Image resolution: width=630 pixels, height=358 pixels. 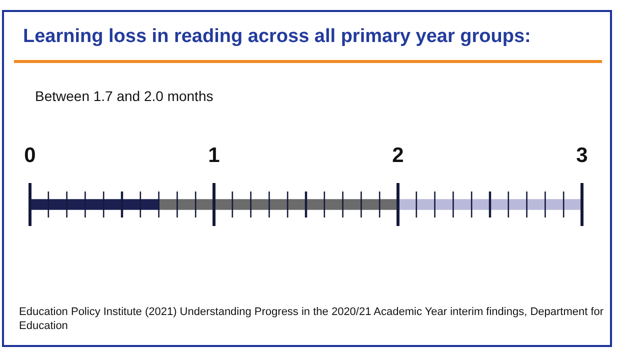 What do you see at coordinates (582, 156) in the screenshot?
I see `x-tick-label: 3` at bounding box center [582, 156].